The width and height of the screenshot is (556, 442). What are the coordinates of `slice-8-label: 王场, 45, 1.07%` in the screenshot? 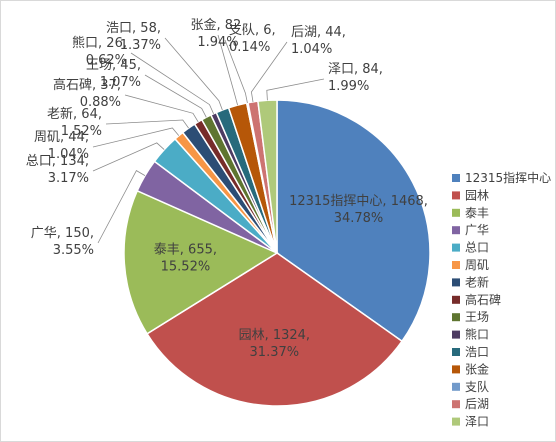 It's located at (113, 74).